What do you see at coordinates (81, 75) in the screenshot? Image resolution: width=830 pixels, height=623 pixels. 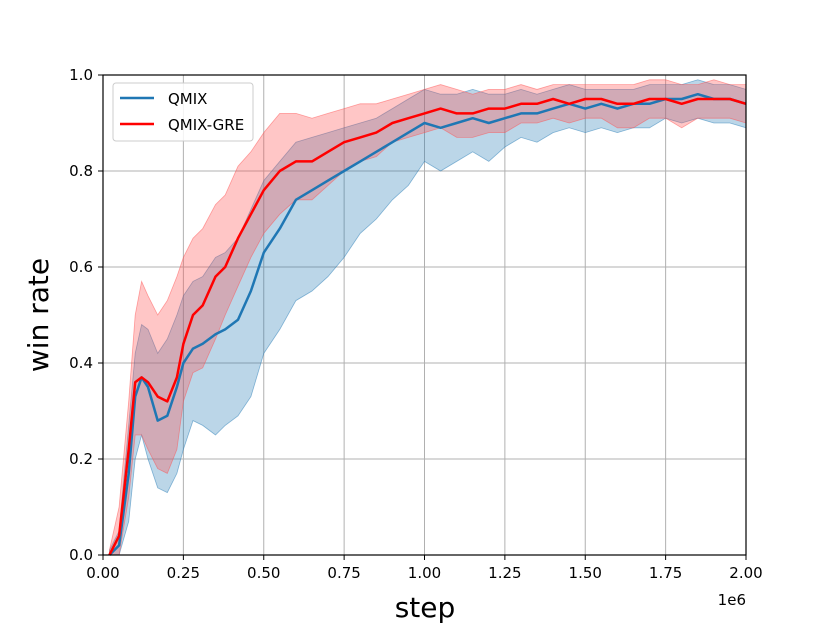 I see `y-tick-label: 1.0` at bounding box center [81, 75].